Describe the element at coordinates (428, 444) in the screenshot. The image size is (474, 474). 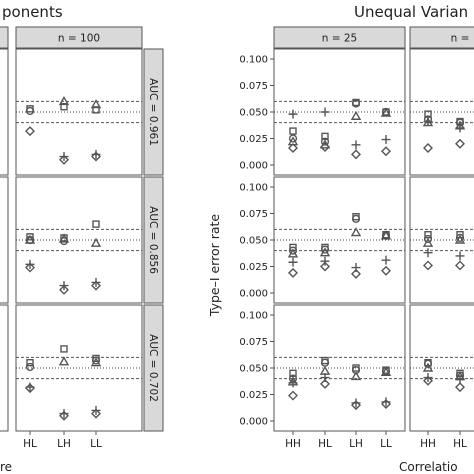
I see `x-tick-label: HH` at that location.